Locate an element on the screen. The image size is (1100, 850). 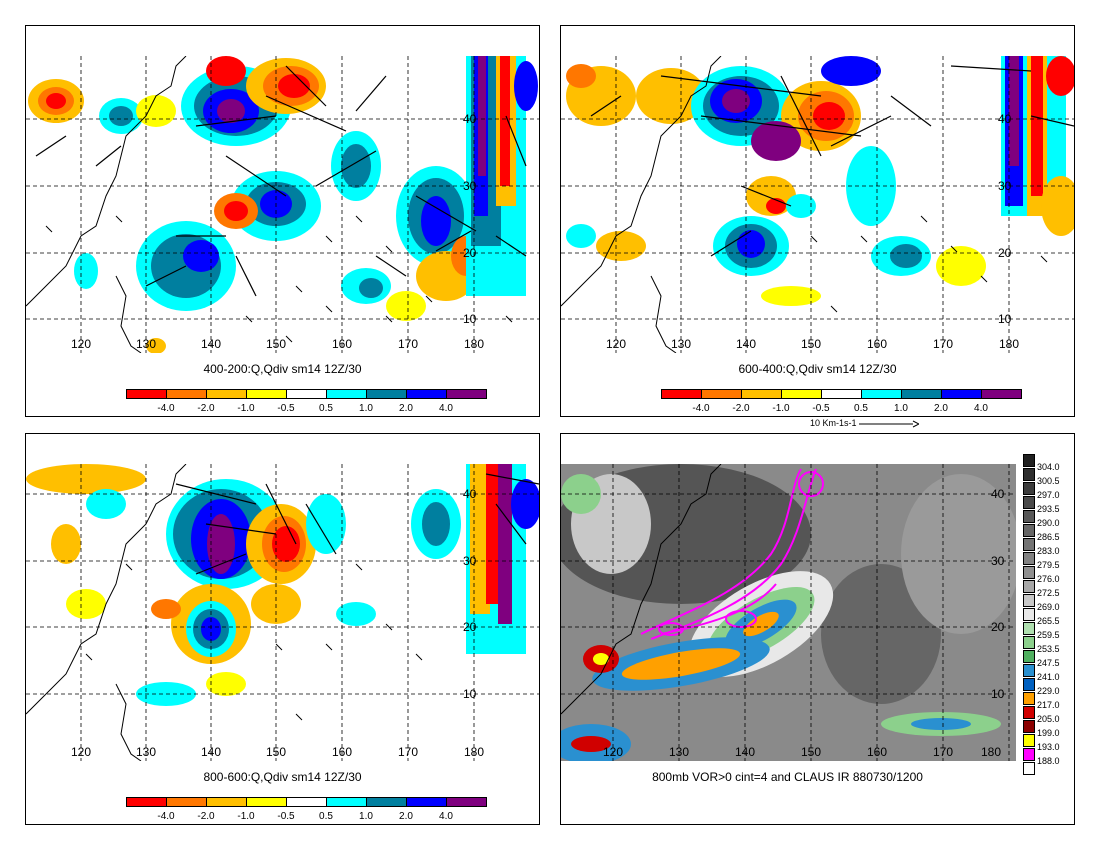
qdiv-colorbar: -4.0 -2.0 -1.0 -0.5 0.5 1.0 2.0 4.0 is located at coordinates (307, 811).